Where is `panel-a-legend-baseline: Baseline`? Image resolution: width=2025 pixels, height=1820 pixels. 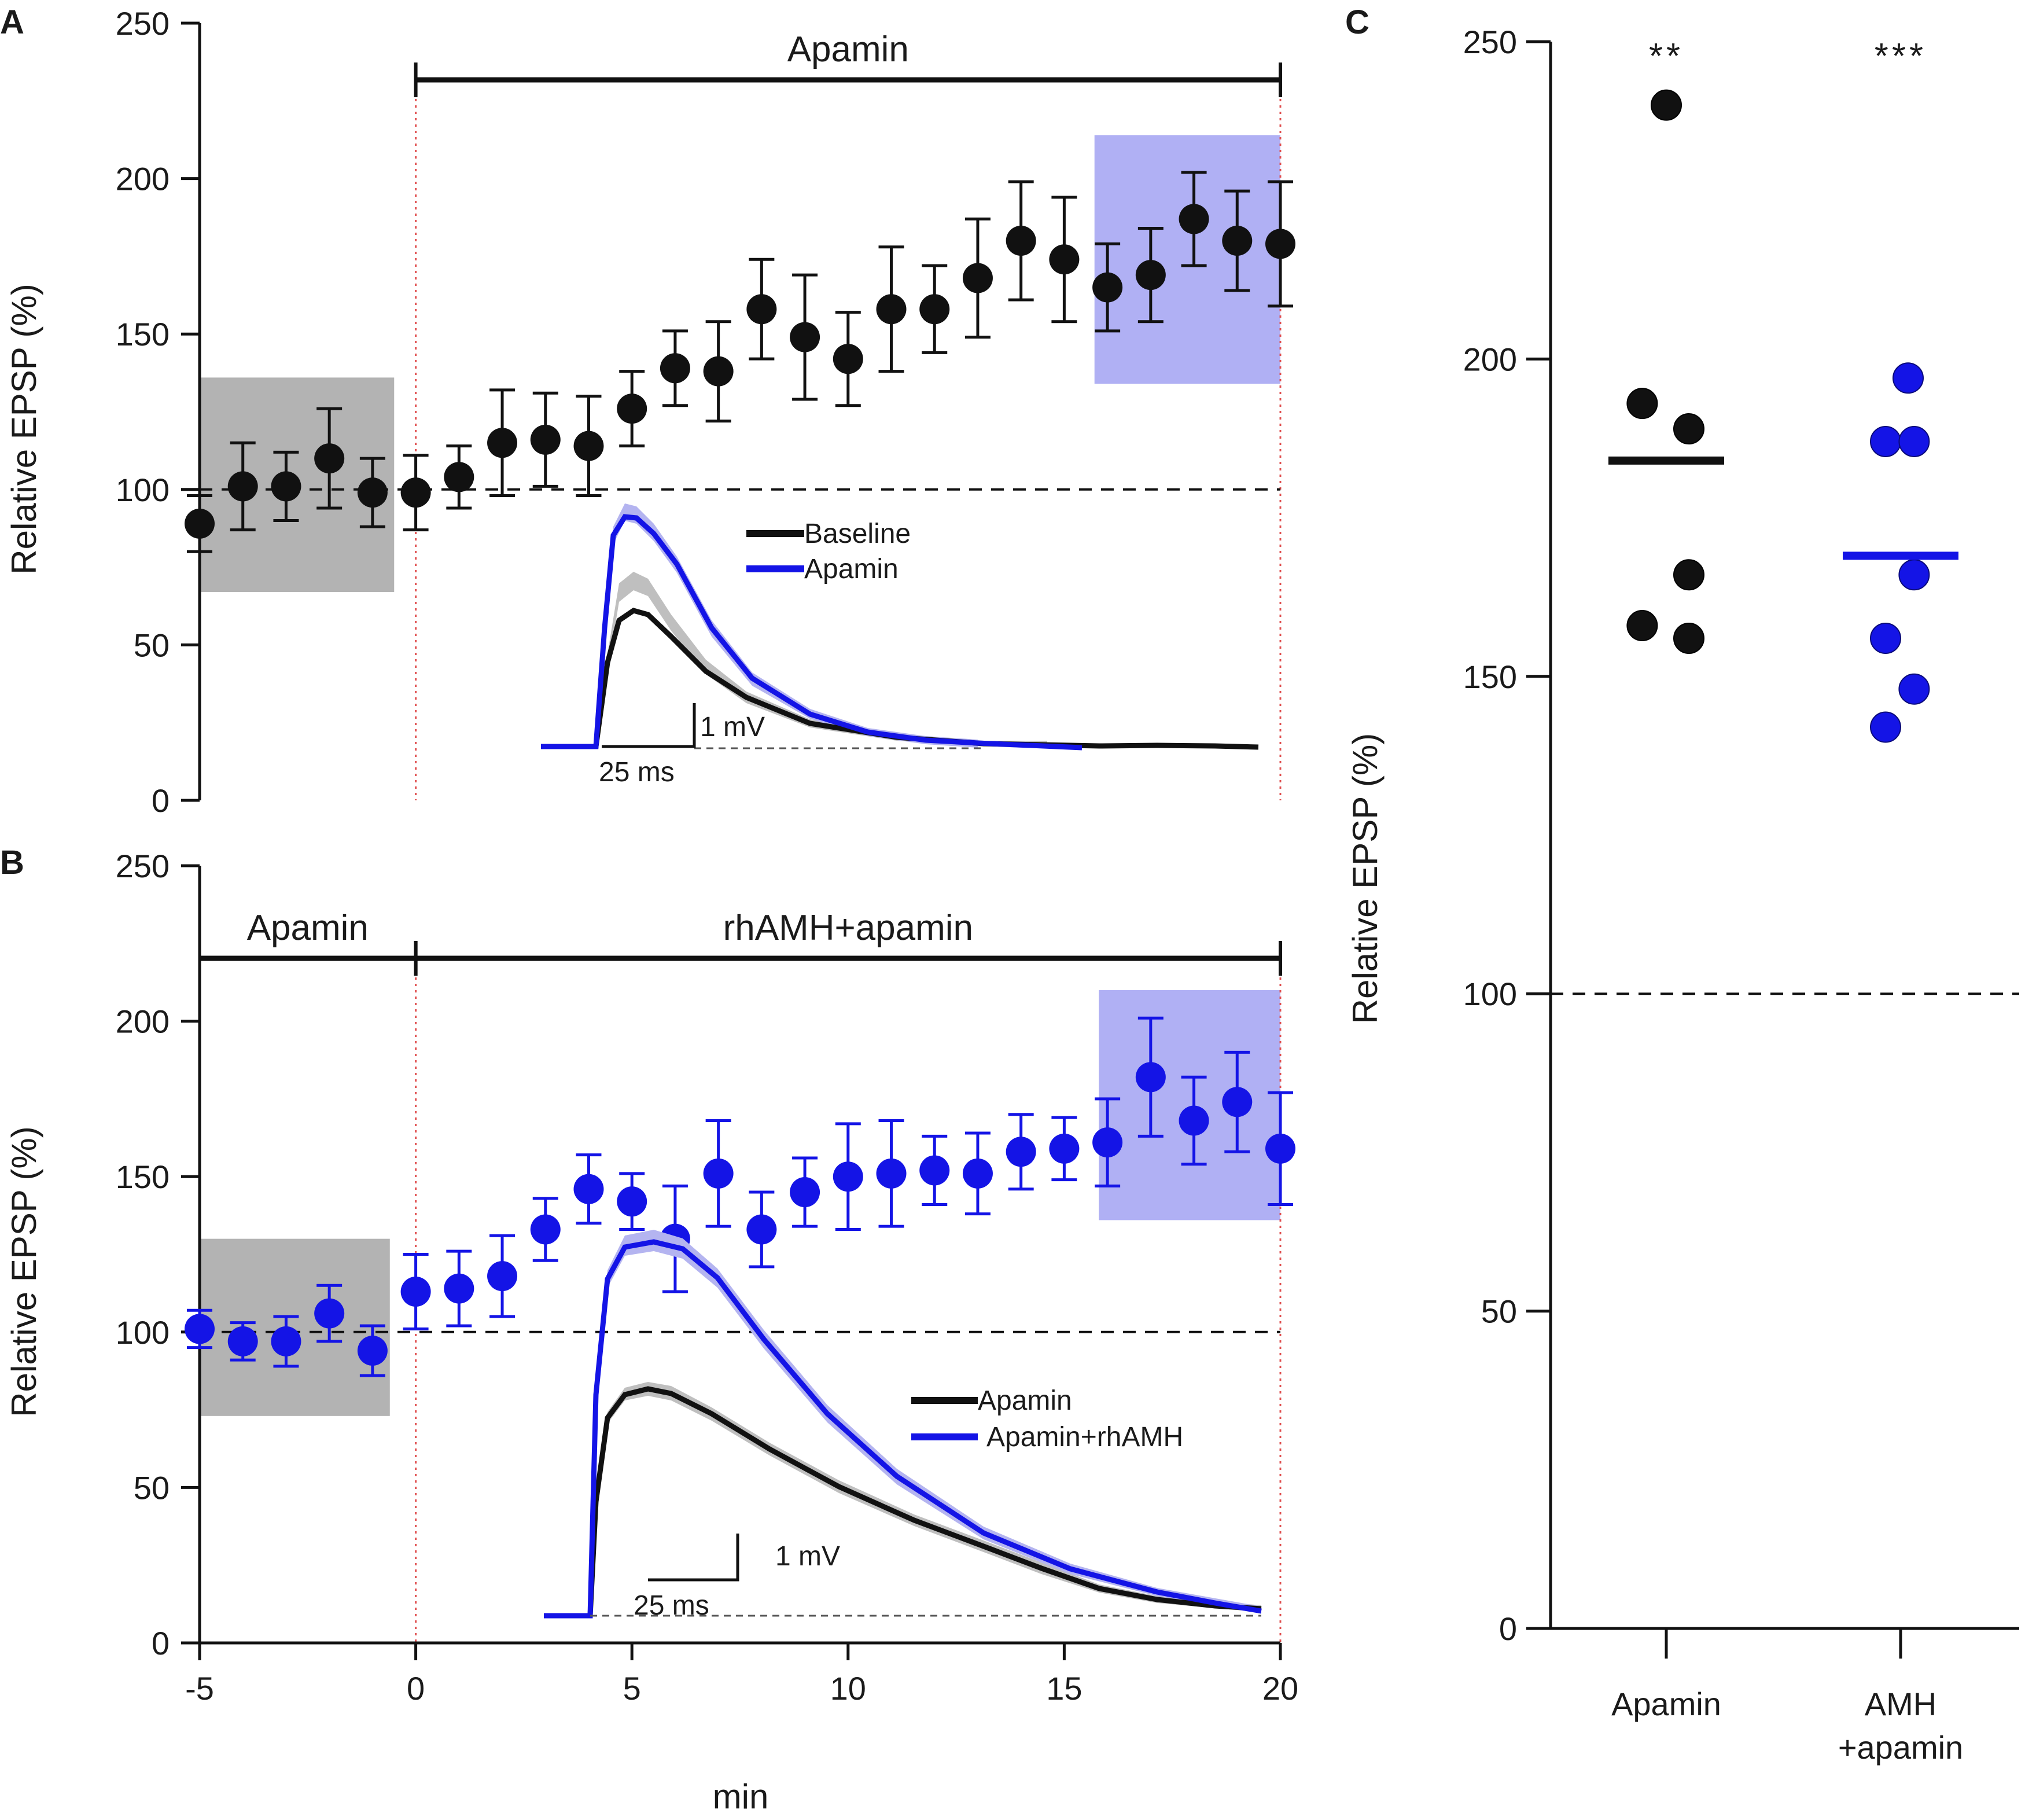
panel-a-legend-baseline: Baseline is located at coordinates (857, 534).